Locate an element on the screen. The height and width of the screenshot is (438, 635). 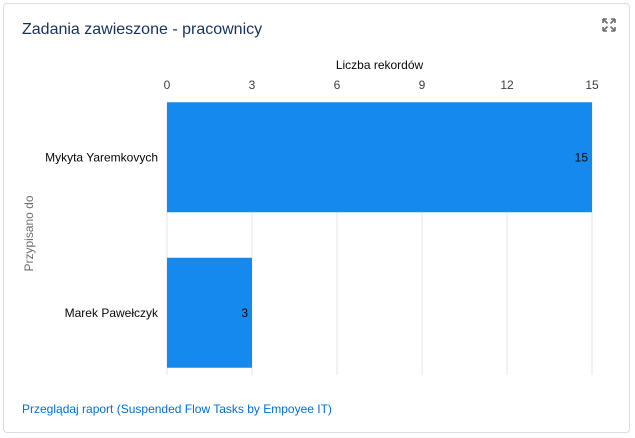
y-axis-title: Przypisano do is located at coordinates (29, 233).